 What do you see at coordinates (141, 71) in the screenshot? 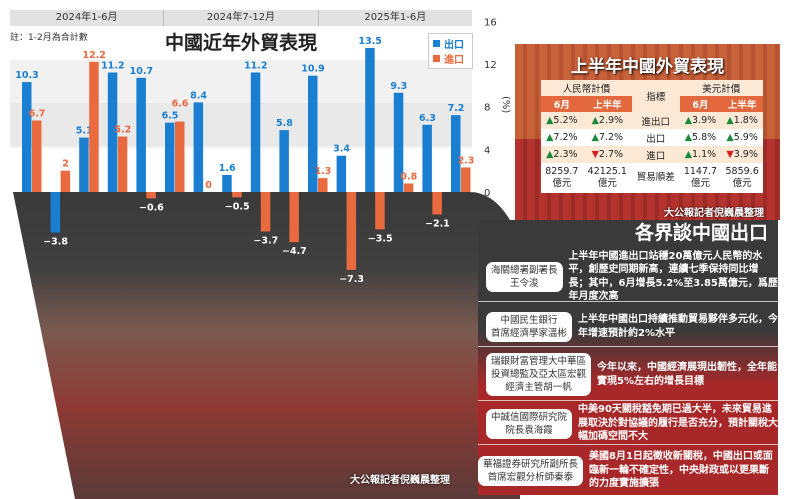
I see `export-value-label: 10.7` at bounding box center [141, 71].